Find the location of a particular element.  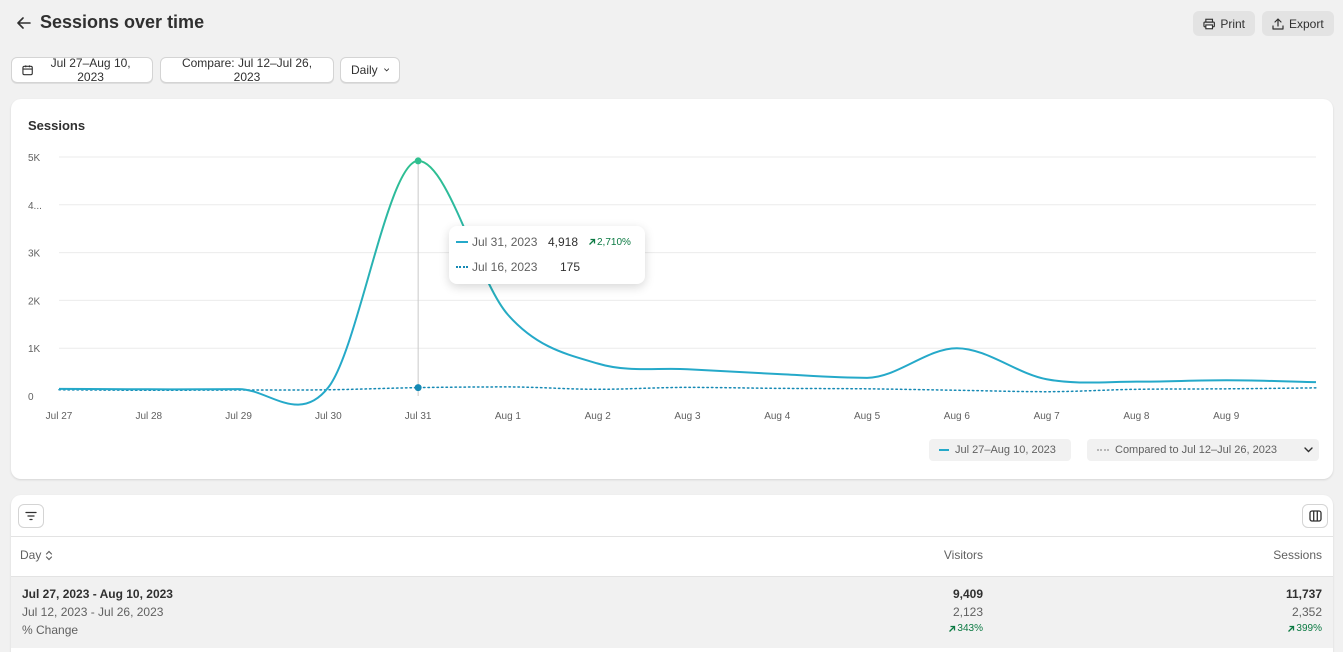

legend-compare-period: Compared to Jul 12–Jul 26, 2023 is located at coordinates (1203, 450).